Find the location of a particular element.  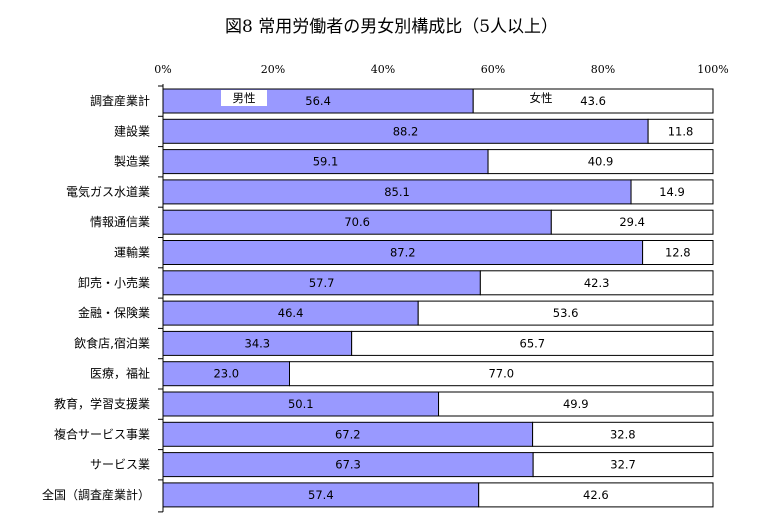

category-label: 情報通信業 is located at coordinates (120, 222).